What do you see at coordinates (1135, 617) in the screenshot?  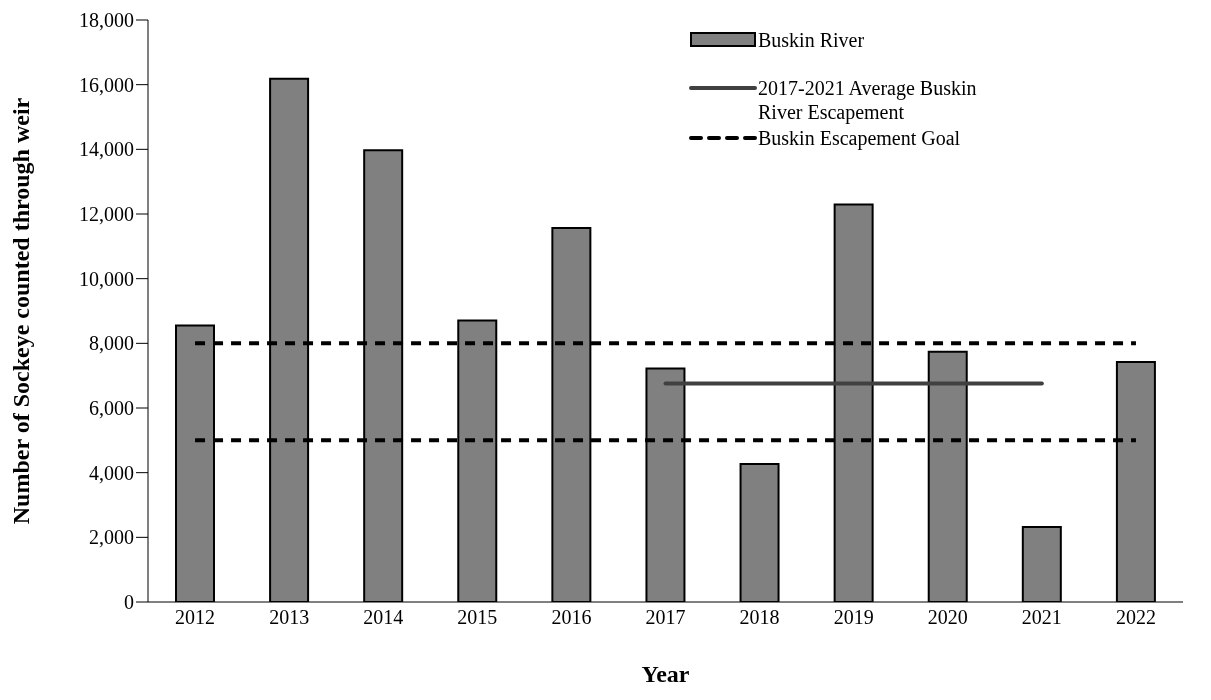 I see `x-tick-label: 2022` at bounding box center [1135, 617].